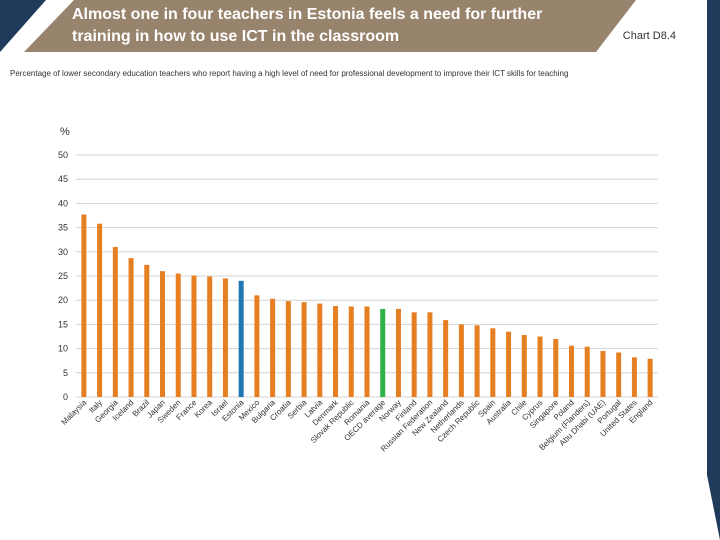  Describe the element at coordinates (178, 335) in the screenshot. I see `bar-sweden` at that location.